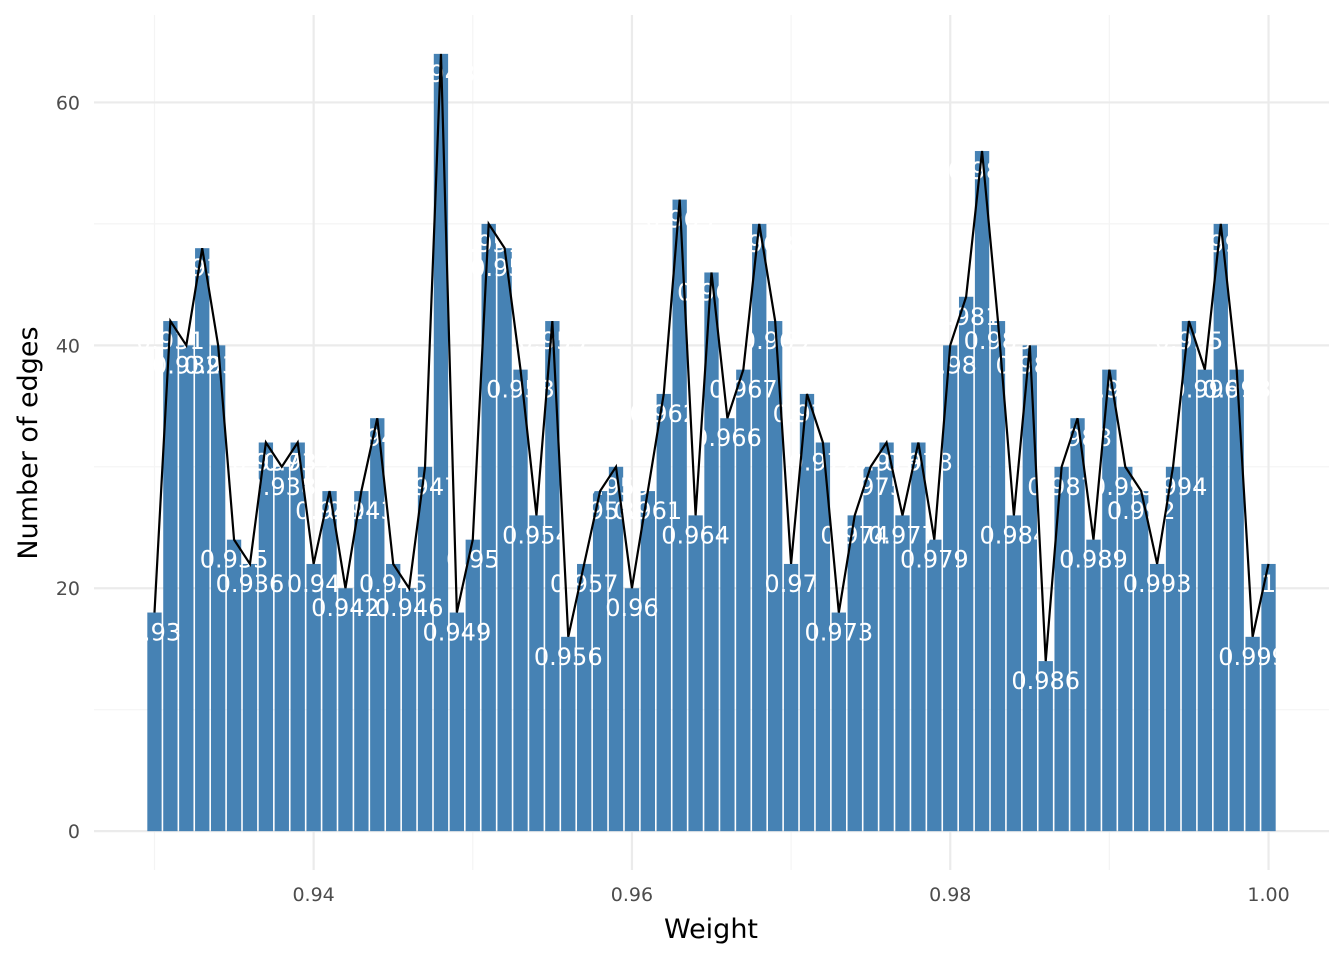  Describe the element at coordinates (457, 633) in the screenshot. I see `bar-label: 0.949` at that location.